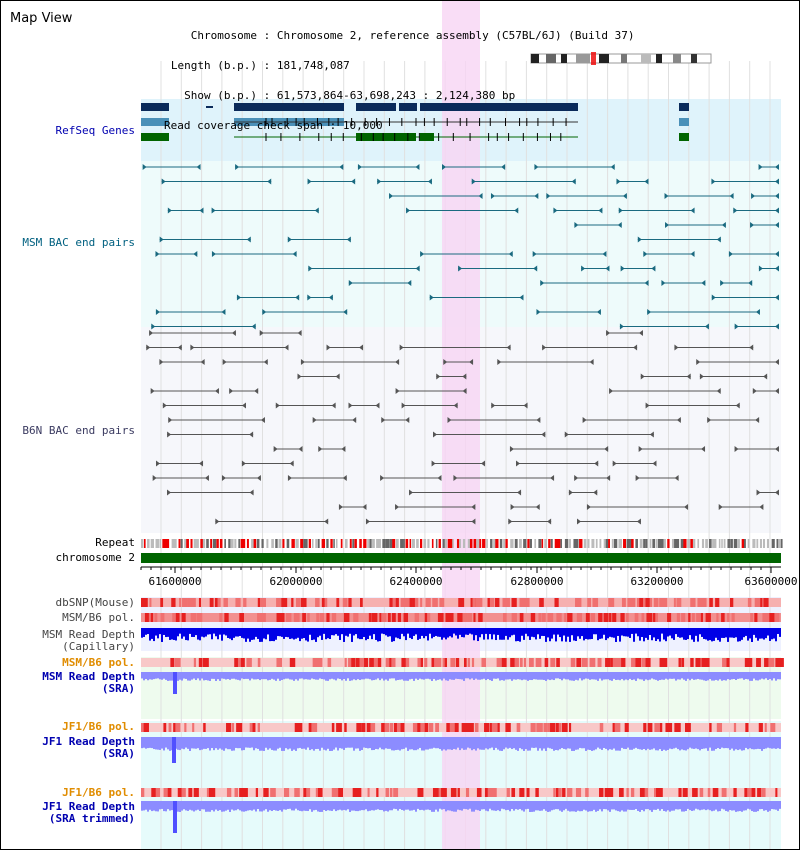 The height and width of the screenshot is (850, 800). What do you see at coordinates (98, 726) in the screenshot?
I see `track-label-jf1-b6-pol: JF1/B6 pol.` at bounding box center [98, 726].